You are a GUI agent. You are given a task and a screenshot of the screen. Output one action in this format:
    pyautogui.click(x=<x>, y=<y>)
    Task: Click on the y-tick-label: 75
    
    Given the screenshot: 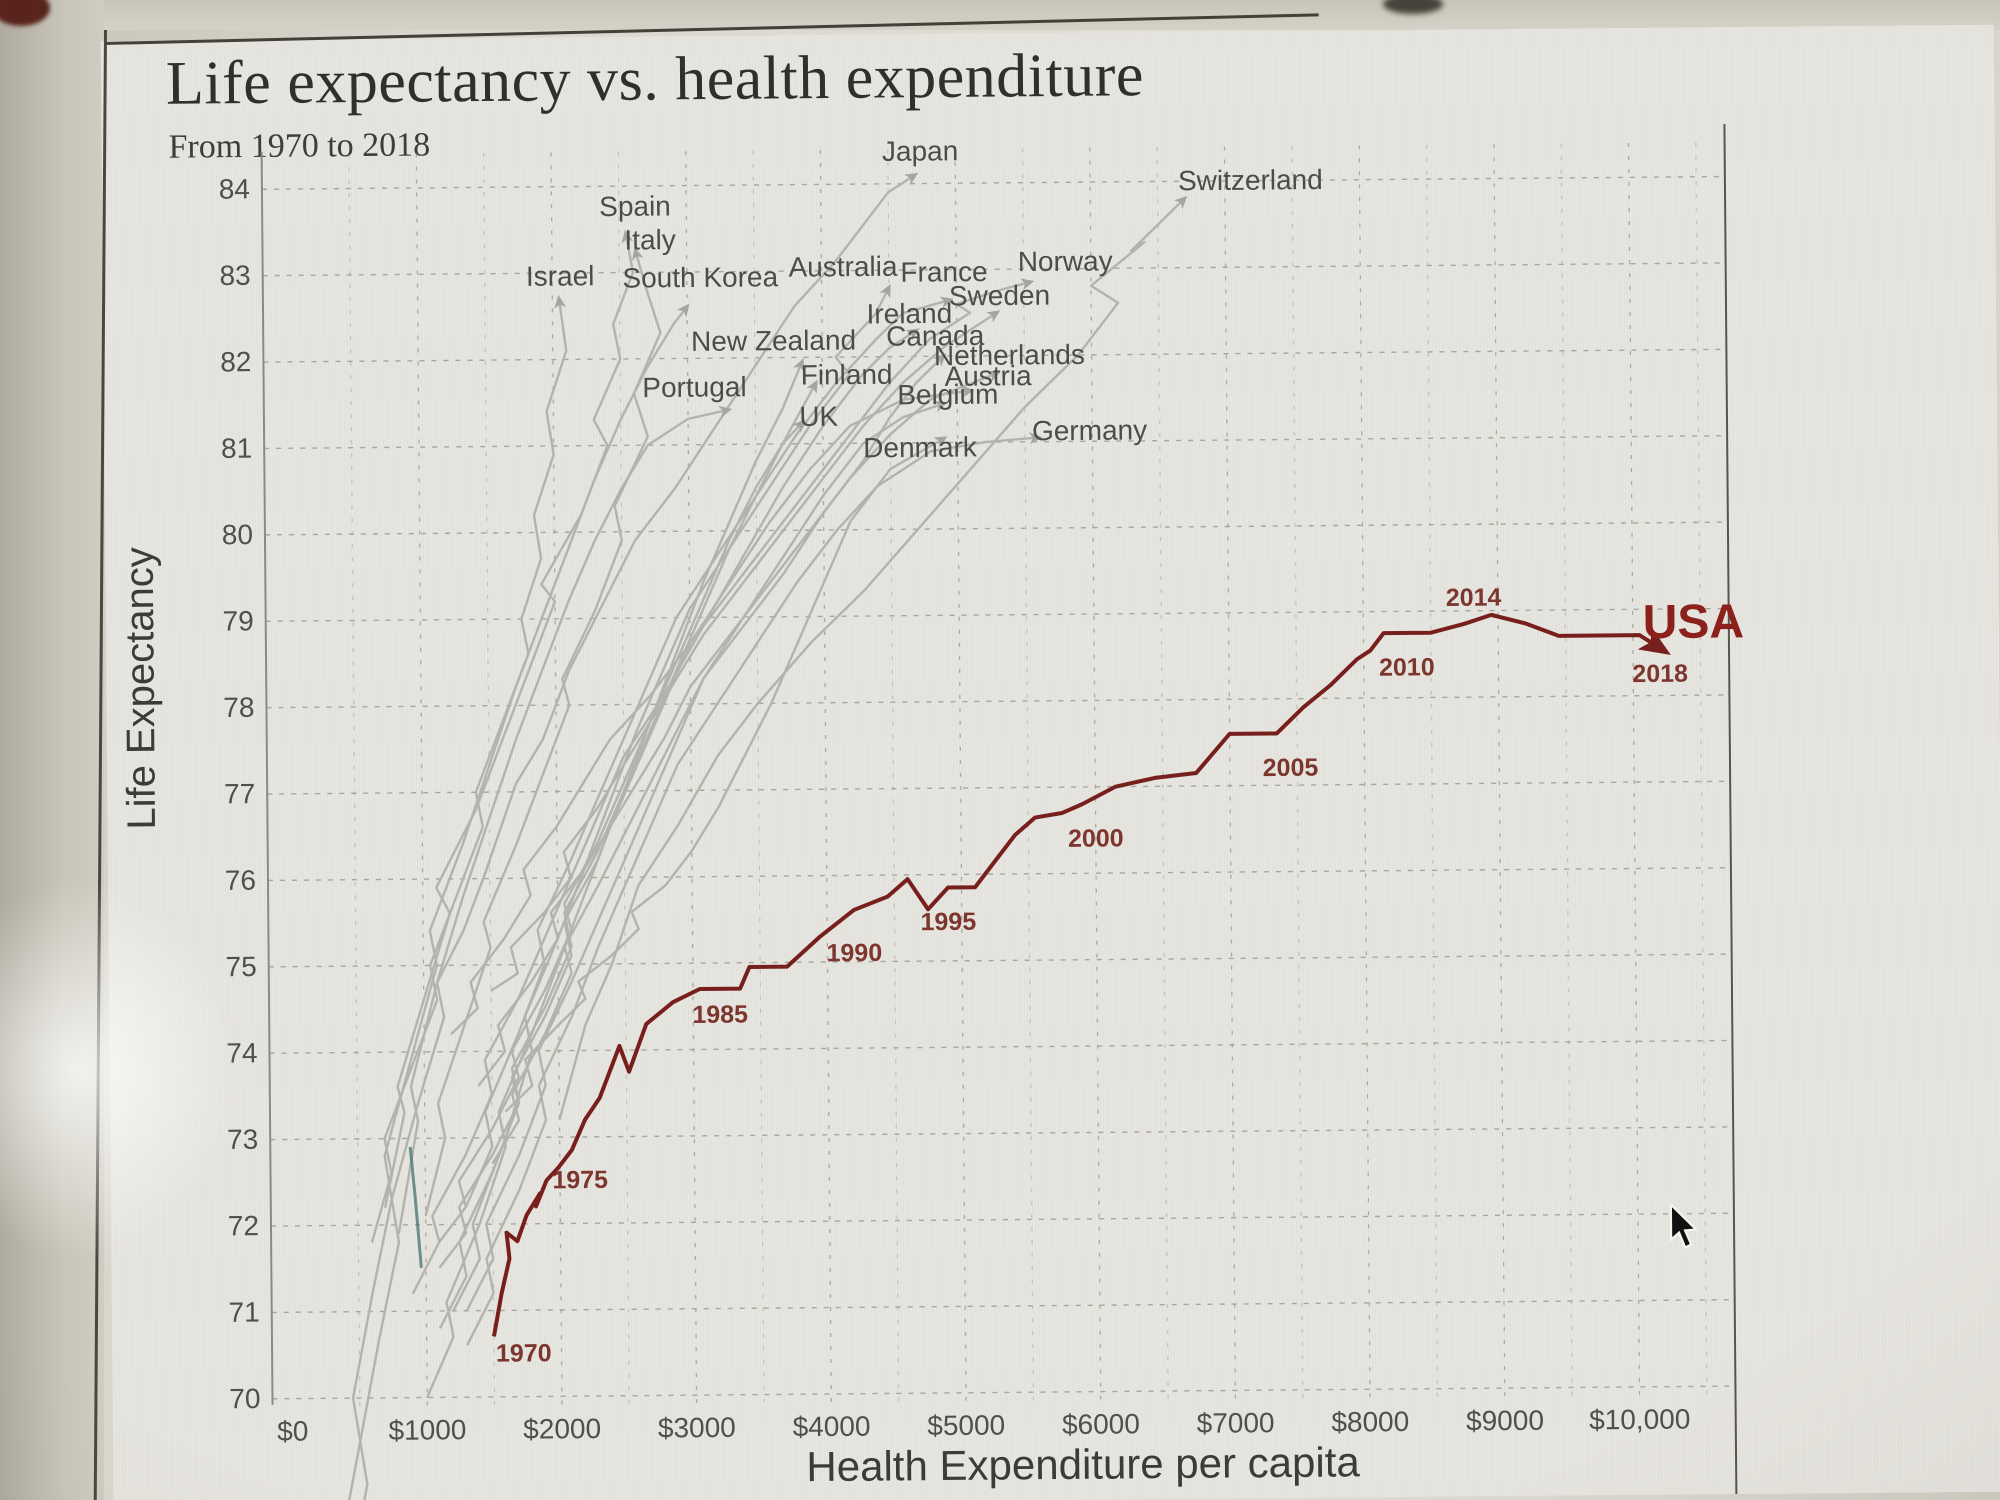 What is the action you would take?
    pyautogui.click(x=240, y=966)
    